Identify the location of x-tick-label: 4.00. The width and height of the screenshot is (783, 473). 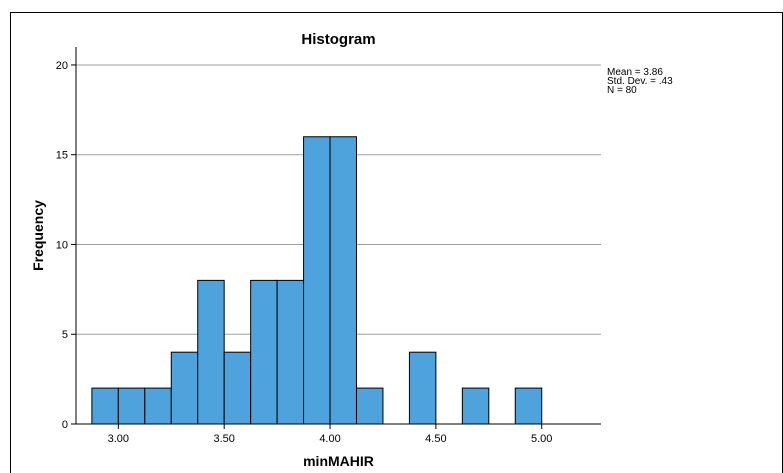
(329, 439).